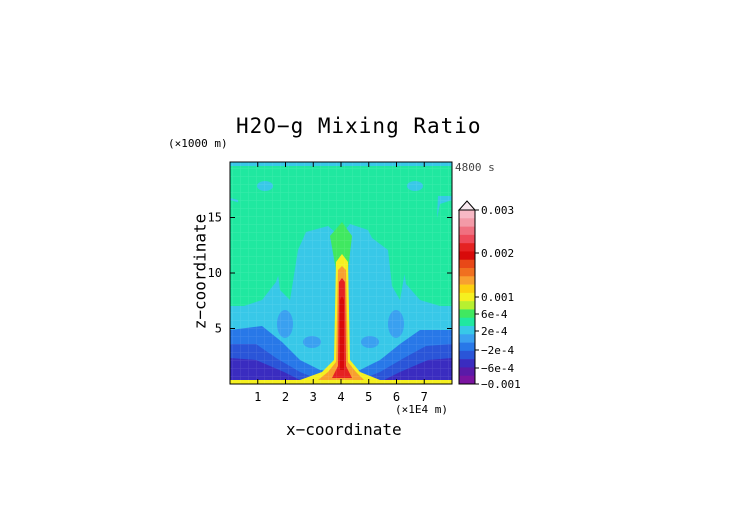  Describe the element at coordinates (257, 397) in the screenshot. I see `x-tick-label: 1` at that location.